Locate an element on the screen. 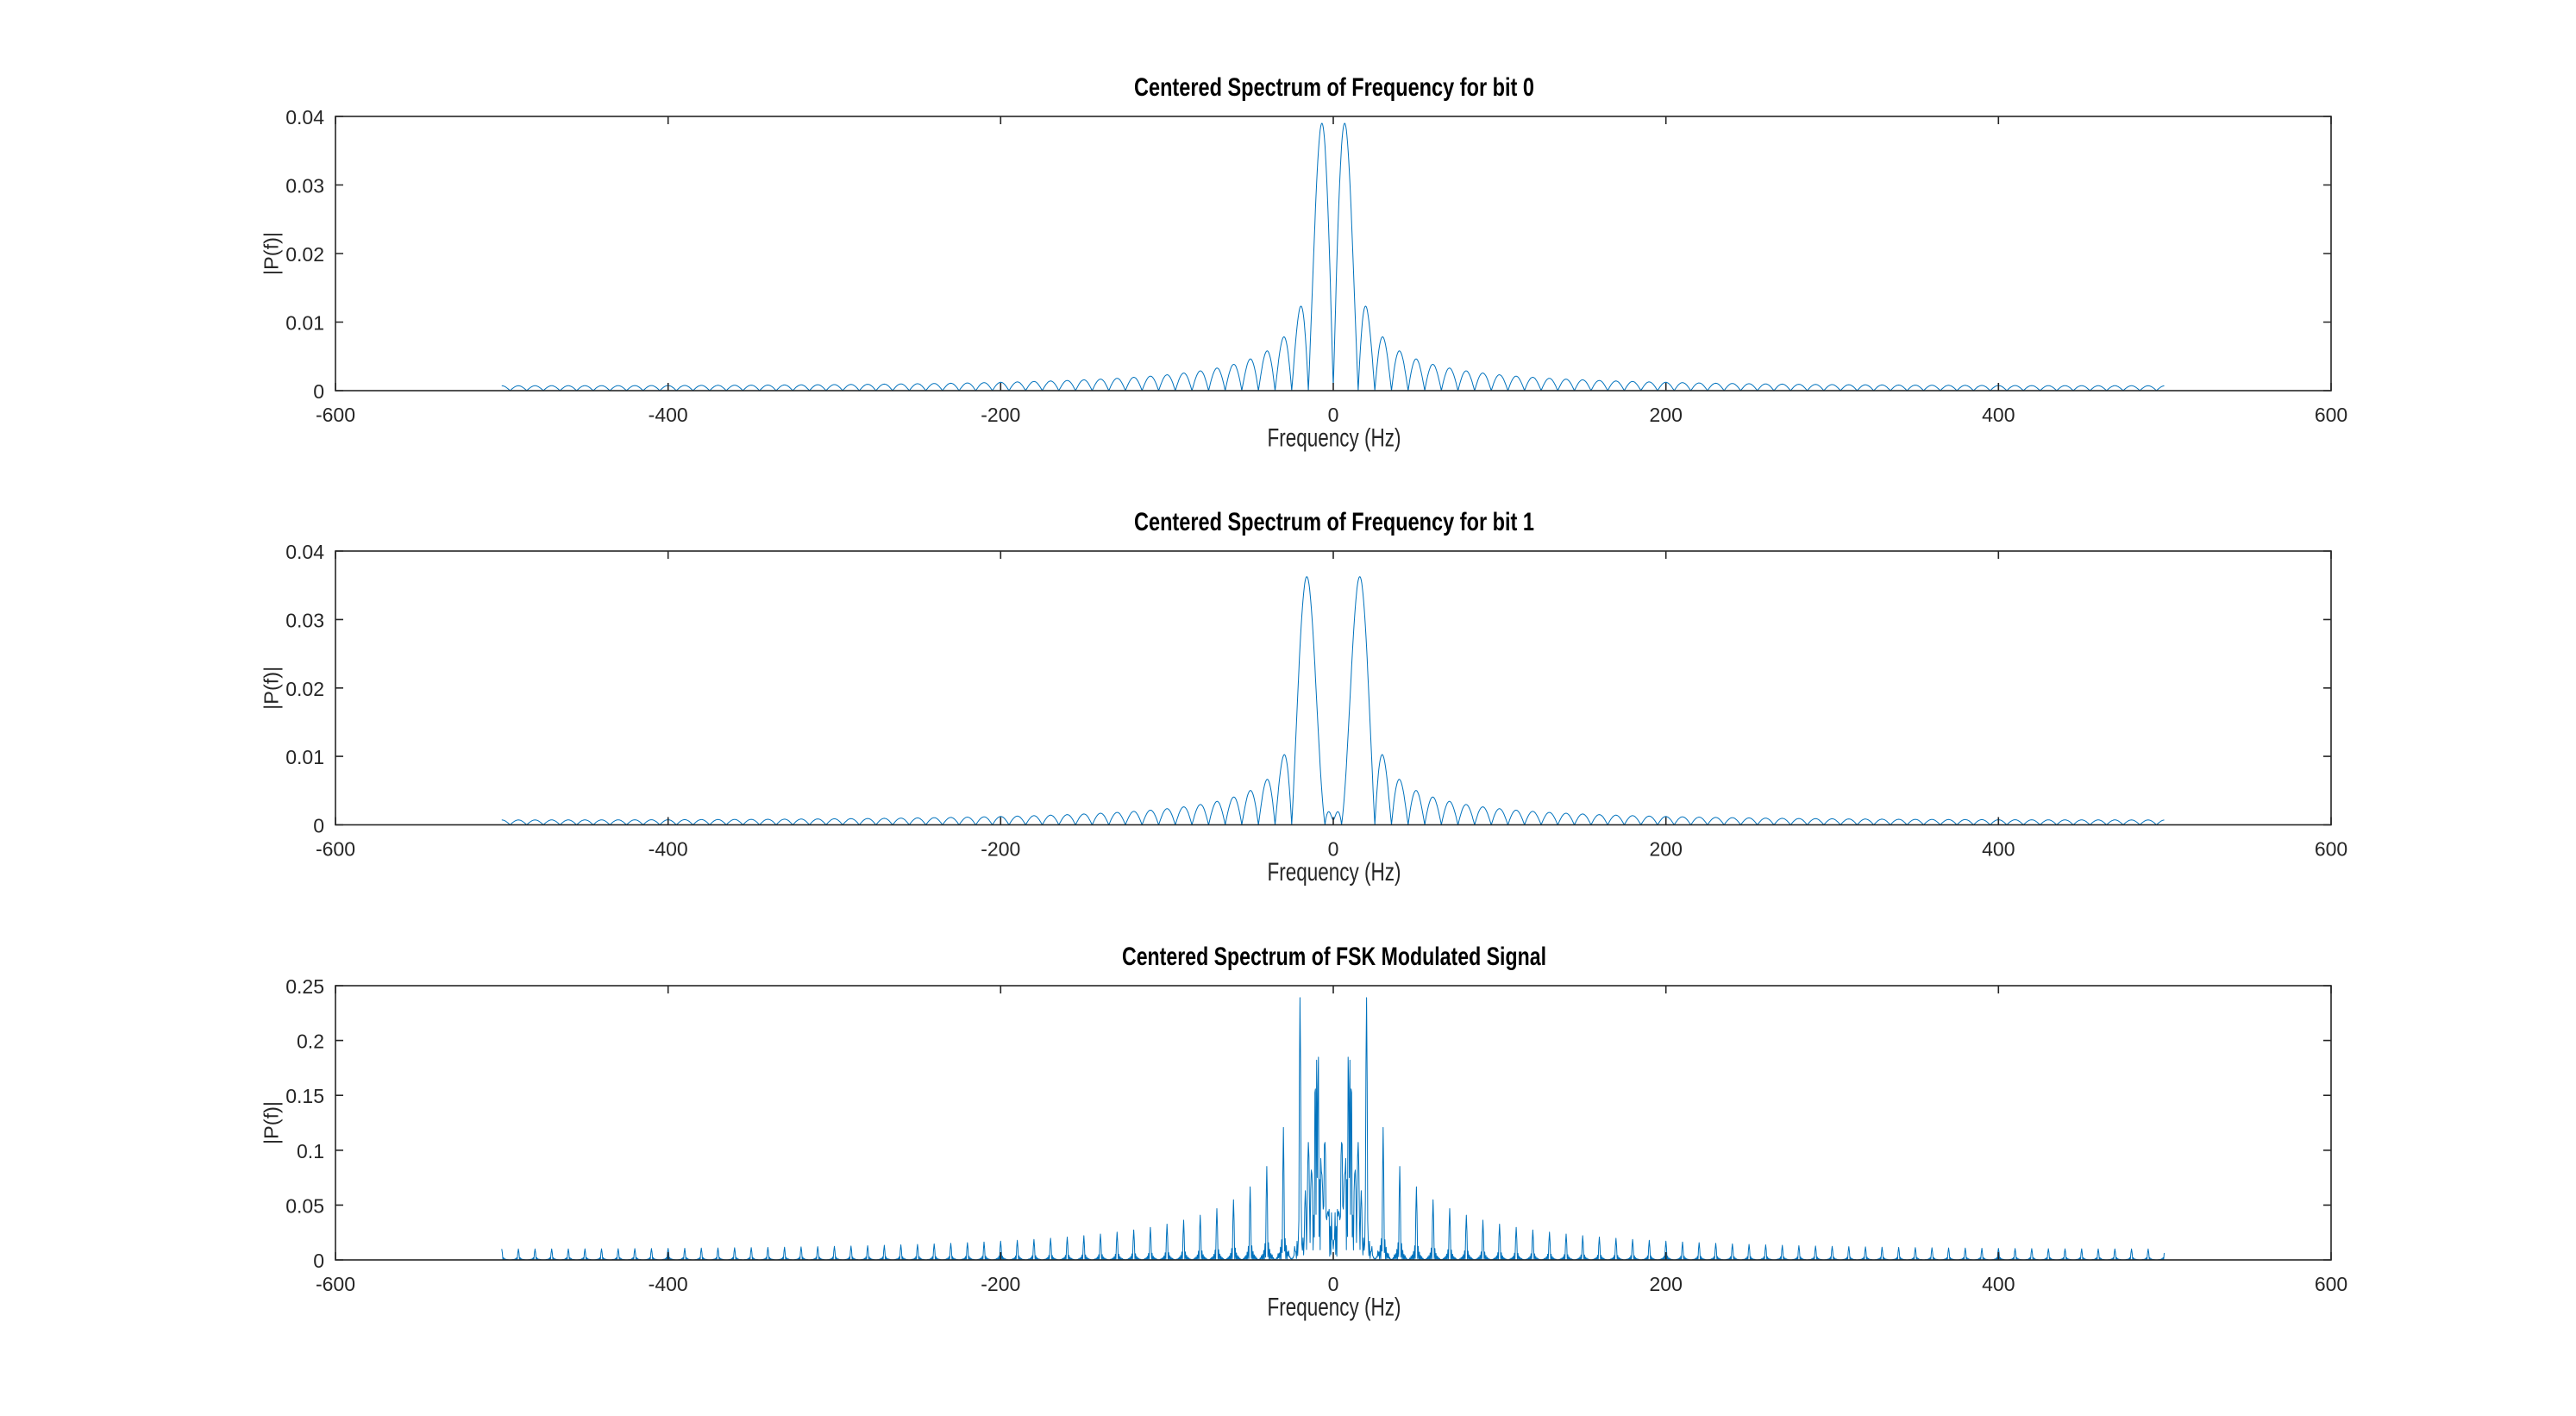 The width and height of the screenshot is (2576, 1416). svg-text:Centered Spectrum of Frequency: Centered Spectrum of Frequency for bit 0 is located at coordinates (1334, 87).